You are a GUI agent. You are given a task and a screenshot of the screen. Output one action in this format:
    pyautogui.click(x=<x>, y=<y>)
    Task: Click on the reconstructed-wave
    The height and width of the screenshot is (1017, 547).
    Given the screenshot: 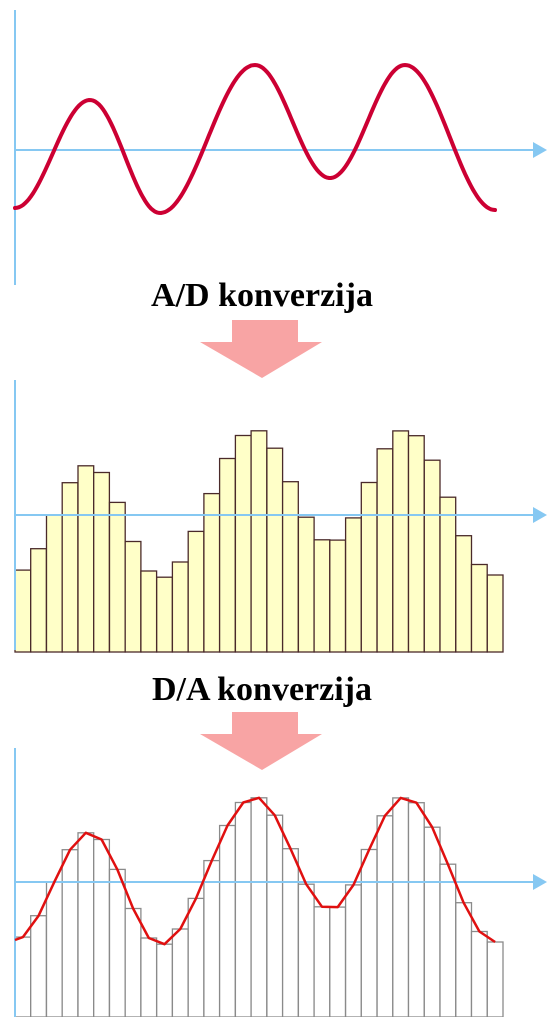 What is the action you would take?
    pyautogui.click(x=255, y=871)
    